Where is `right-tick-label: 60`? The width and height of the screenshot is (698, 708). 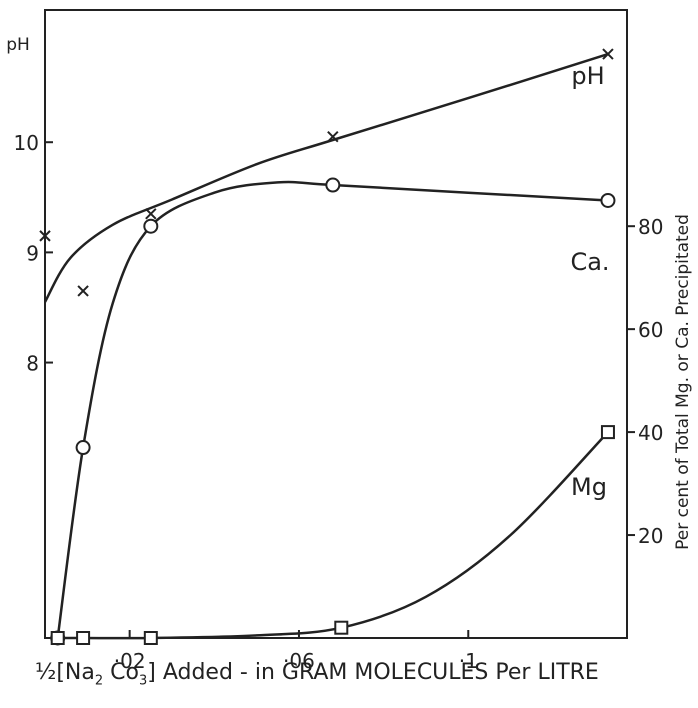
right-tick-label: 60 is located at coordinates (650, 330).